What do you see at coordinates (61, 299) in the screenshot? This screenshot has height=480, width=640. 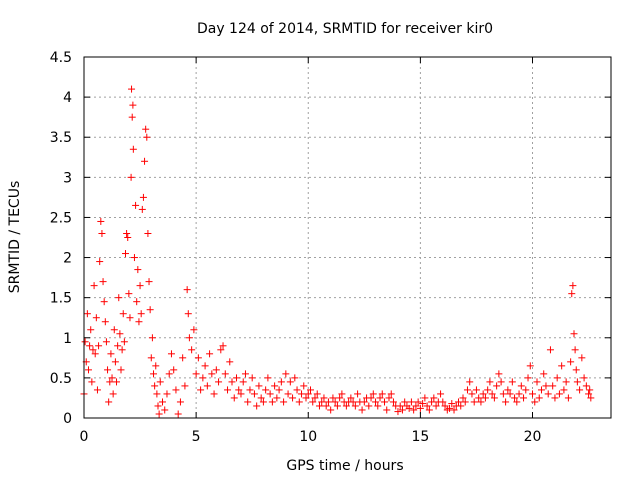 I see `y-tick-label: 1.5` at bounding box center [61, 299].